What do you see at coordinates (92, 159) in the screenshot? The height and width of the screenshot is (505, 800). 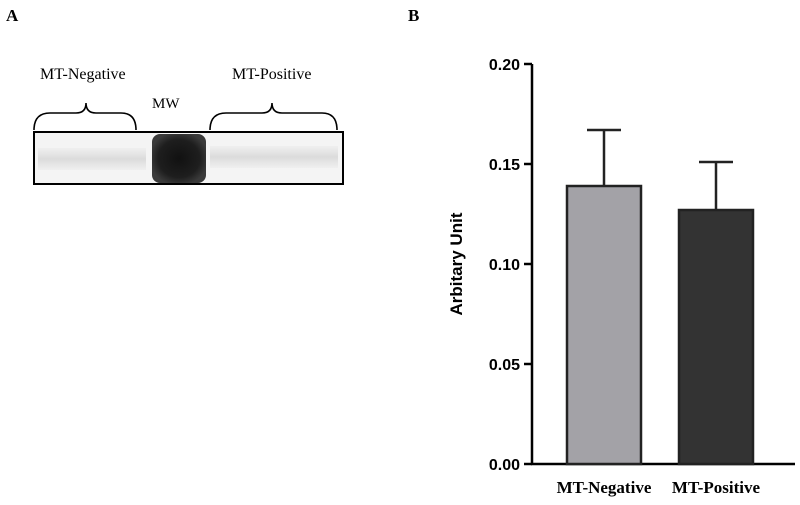 I see `negative-lane-band` at bounding box center [92, 159].